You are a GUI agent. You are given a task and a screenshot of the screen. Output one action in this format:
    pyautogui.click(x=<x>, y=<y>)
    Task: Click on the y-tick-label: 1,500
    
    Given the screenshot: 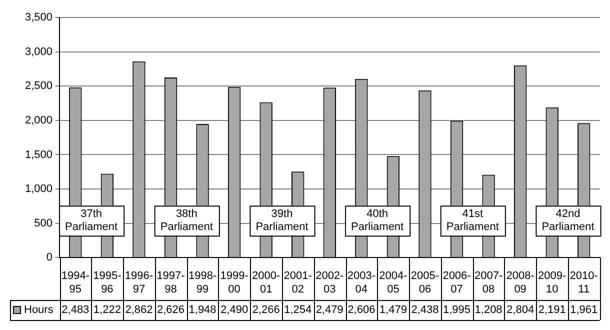 What is the action you would take?
    pyautogui.click(x=38, y=154)
    